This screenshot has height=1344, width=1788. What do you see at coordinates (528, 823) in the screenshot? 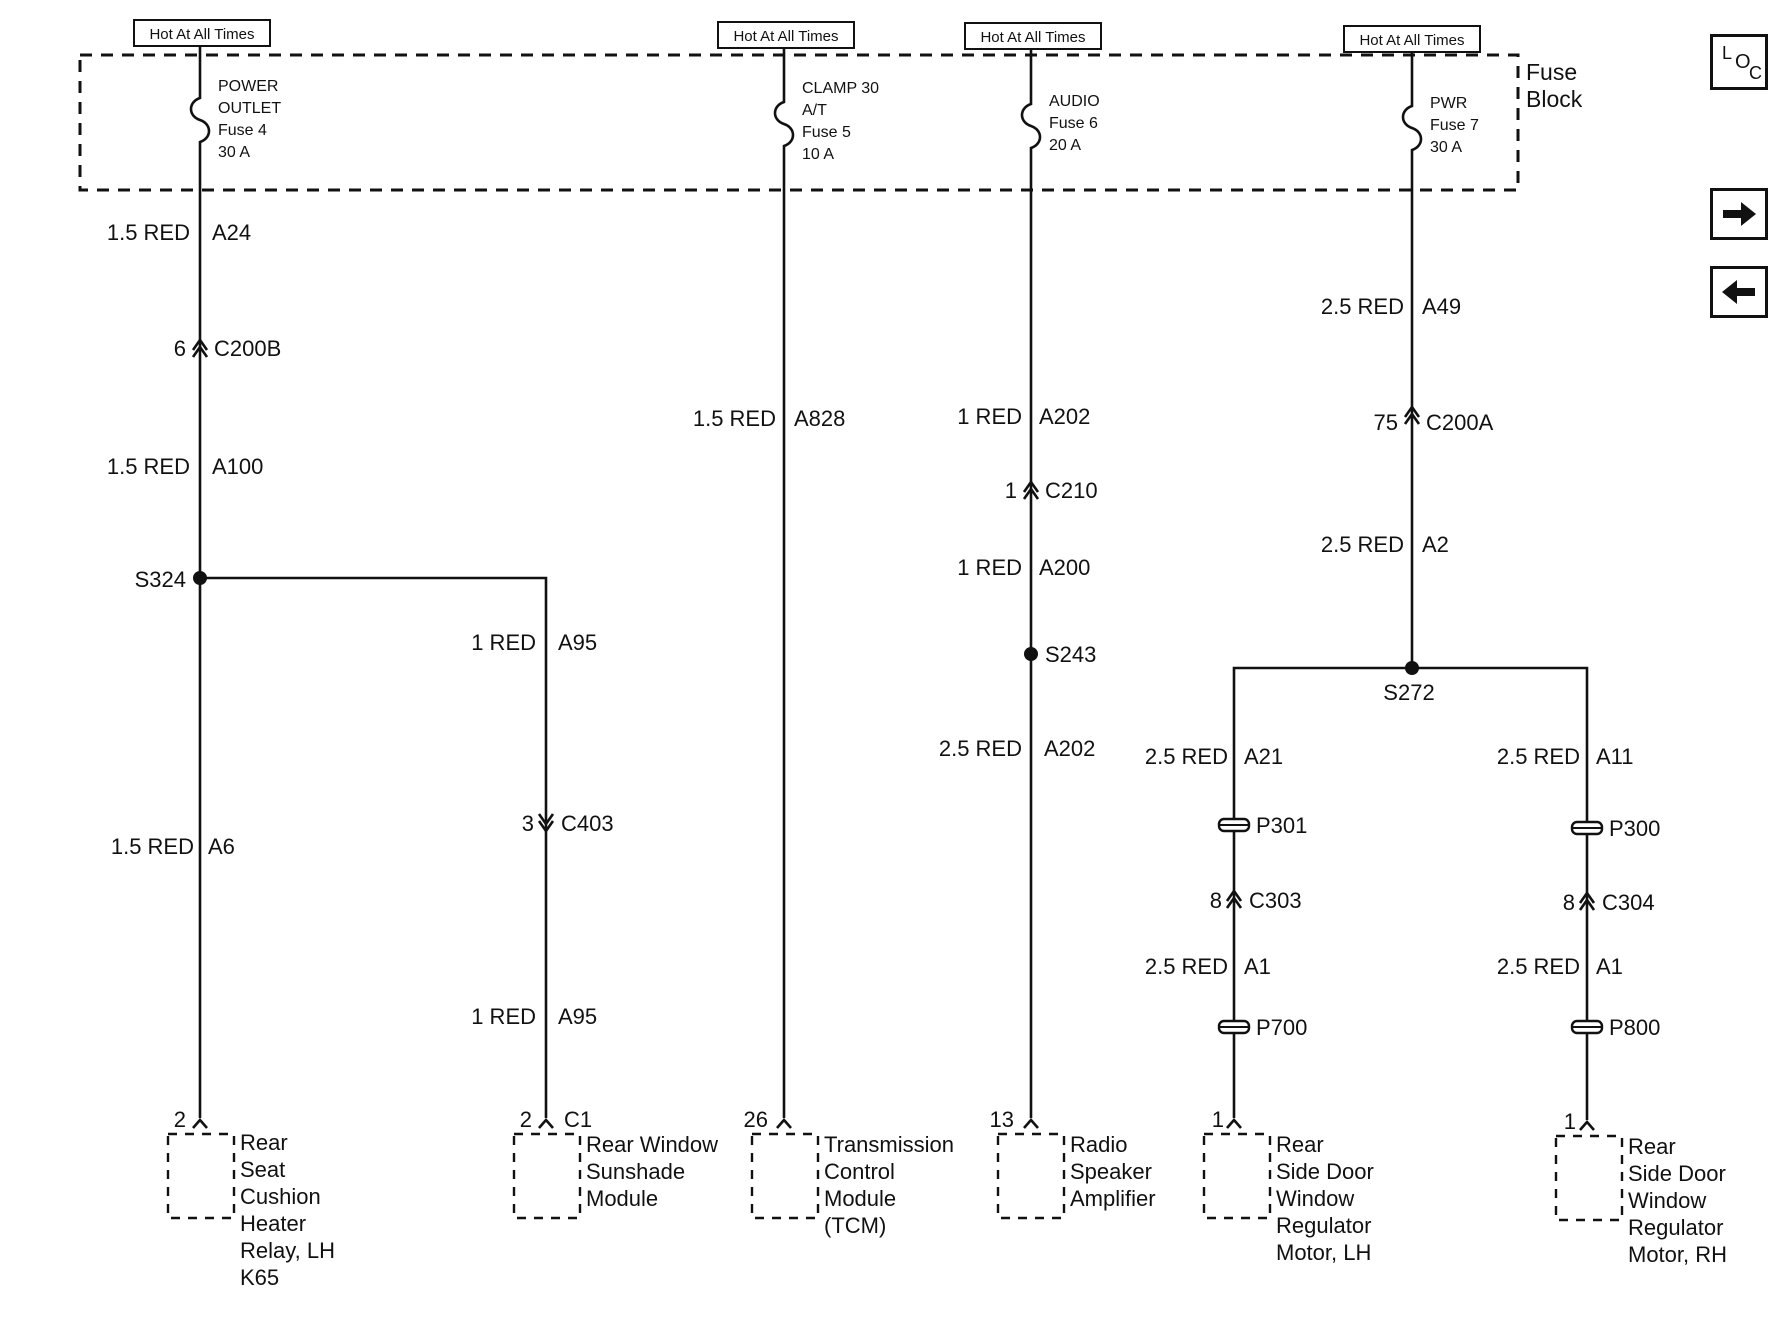
I see `svg-text: 3` at bounding box center [528, 823].